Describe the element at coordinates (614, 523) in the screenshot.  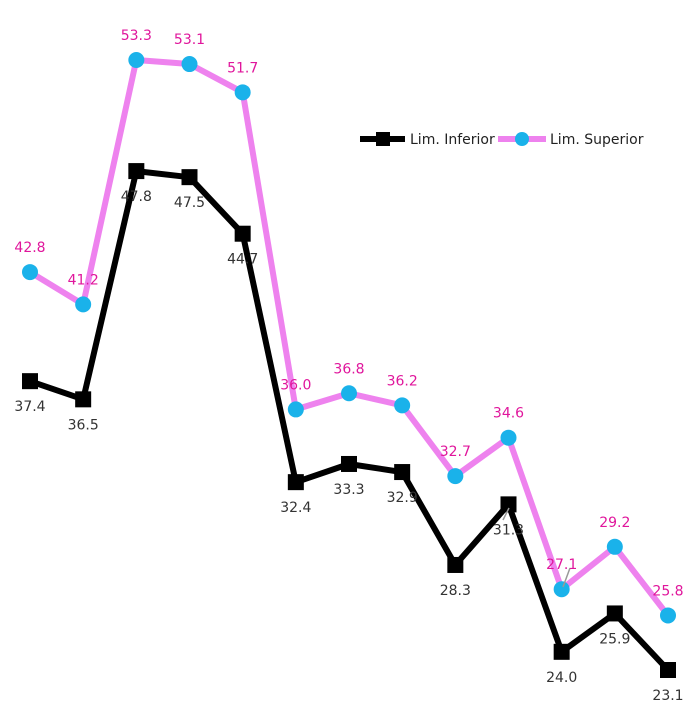
I see `data-label-superior: 29.2` at that location.